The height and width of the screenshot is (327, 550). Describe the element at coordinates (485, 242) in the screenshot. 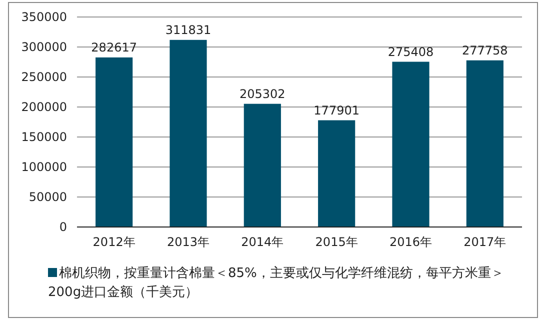

I see `x-tick-label: 2017年` at that location.